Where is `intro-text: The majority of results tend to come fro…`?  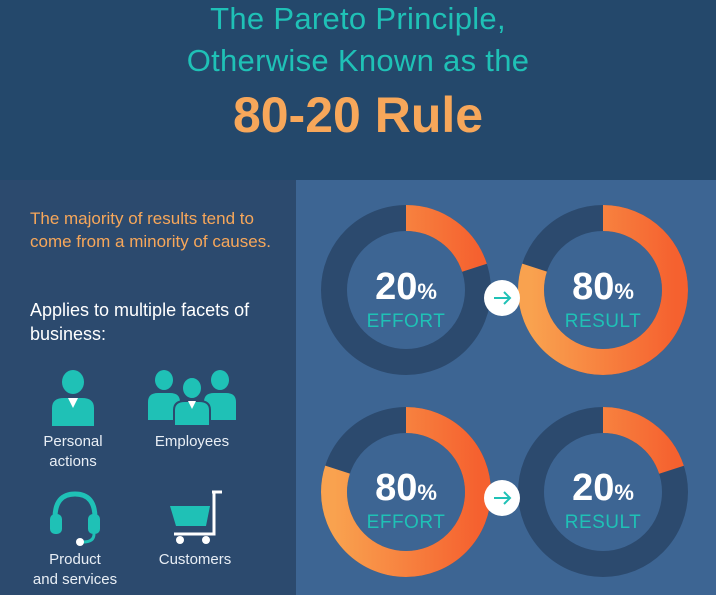
intro-text: The majority of results tend to come fro… is located at coordinates (150, 230).